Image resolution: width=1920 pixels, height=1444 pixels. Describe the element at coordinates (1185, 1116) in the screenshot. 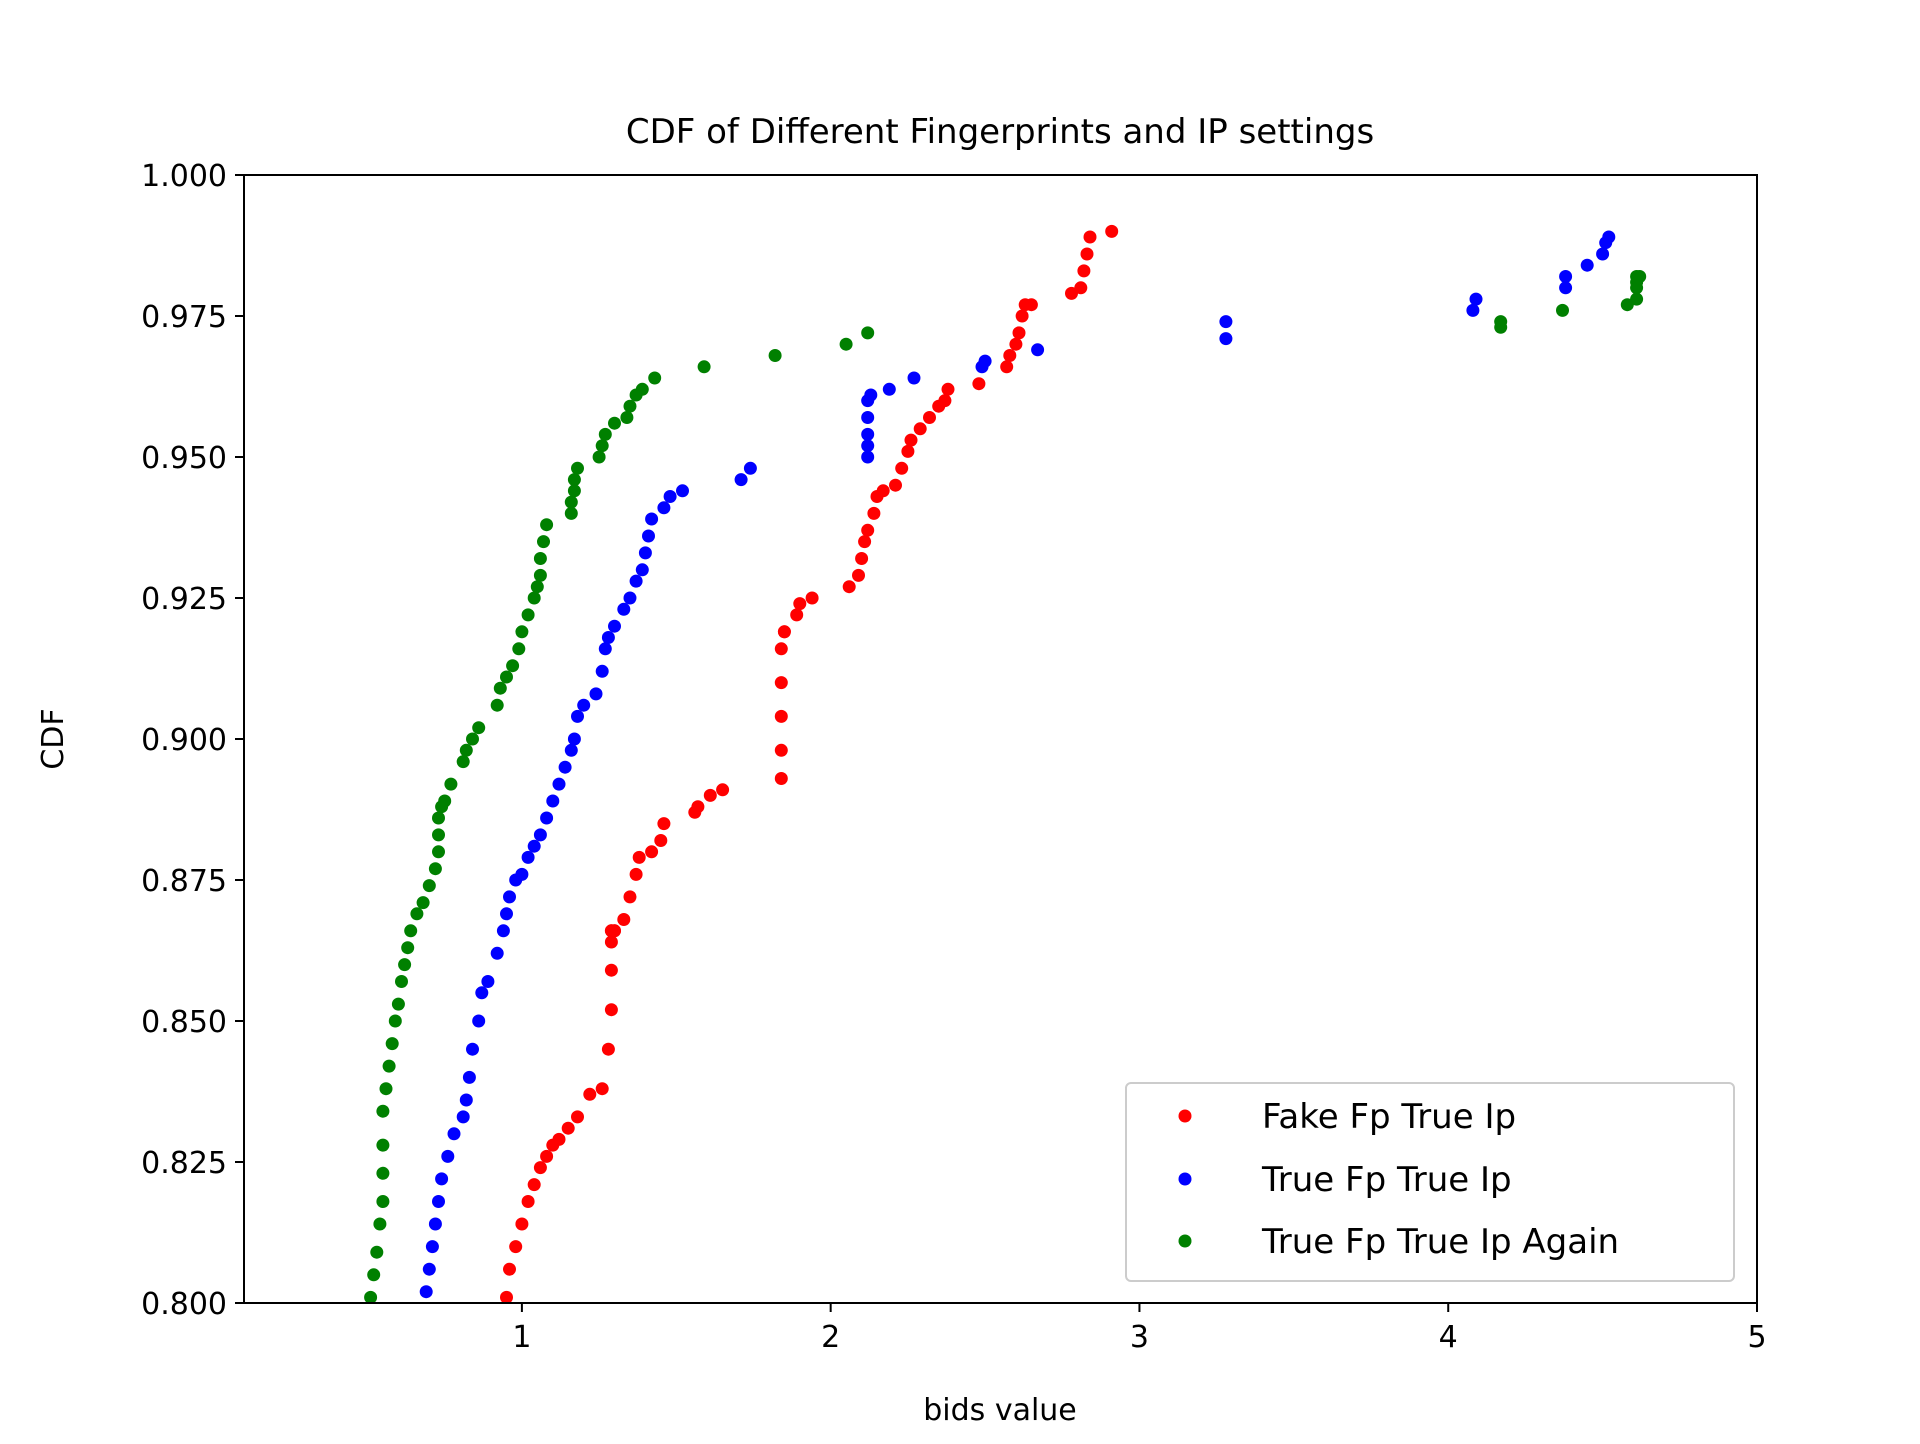

I see `legend-marker-fake-fp-true-ip` at that location.